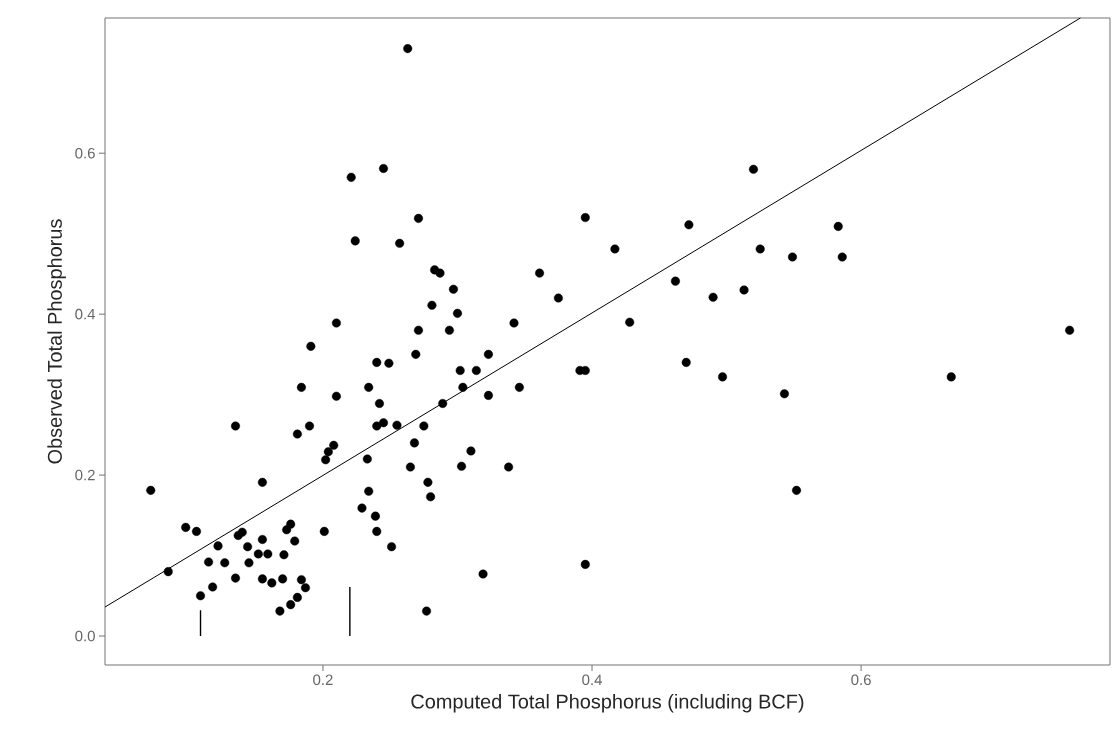  Describe the element at coordinates (592, 680) in the screenshot. I see `x-tick-label: 0.4` at that location.